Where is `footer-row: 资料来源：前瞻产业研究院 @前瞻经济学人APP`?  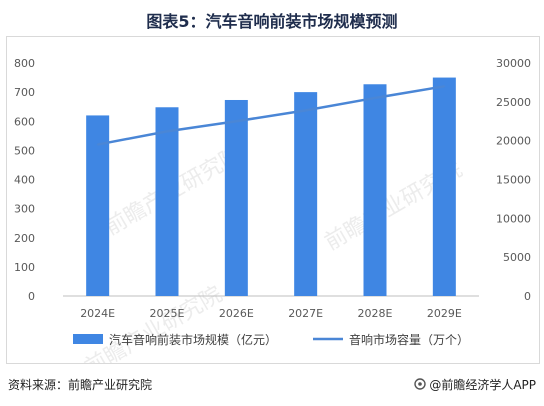
footer-row: 资料来源：前瞻产业研究院 @前瞻经济学人APP is located at coordinates (272, 386).